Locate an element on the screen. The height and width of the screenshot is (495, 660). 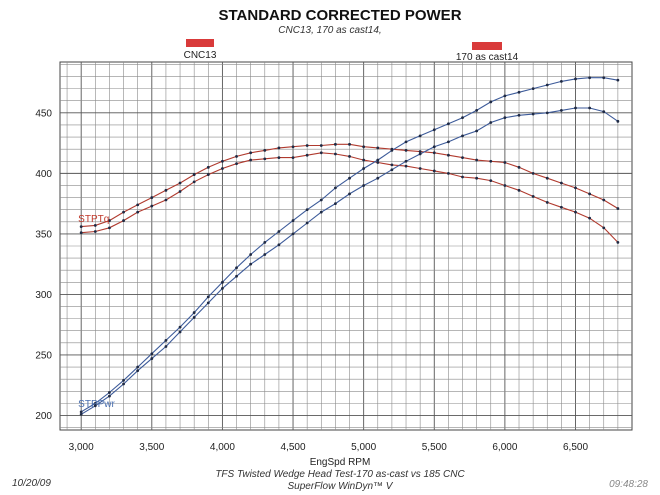
y-tick-label: 400 is located at coordinates (43, 174).